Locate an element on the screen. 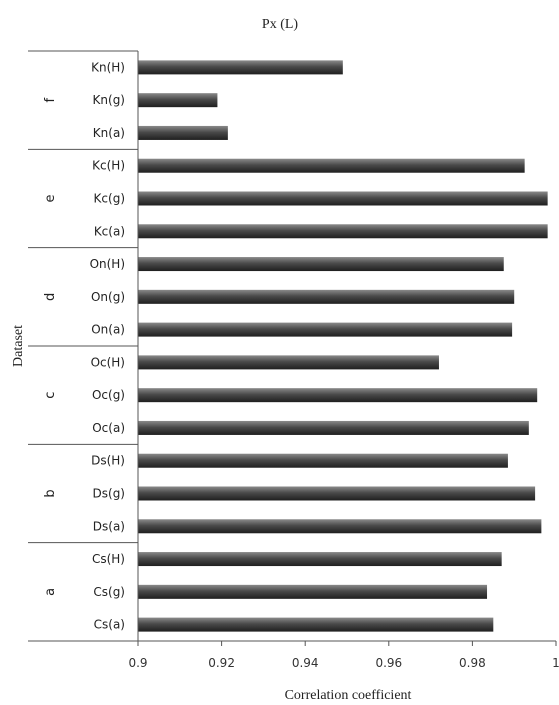 The image size is (559, 705). category-label: Kn(H) is located at coordinates (108, 67).